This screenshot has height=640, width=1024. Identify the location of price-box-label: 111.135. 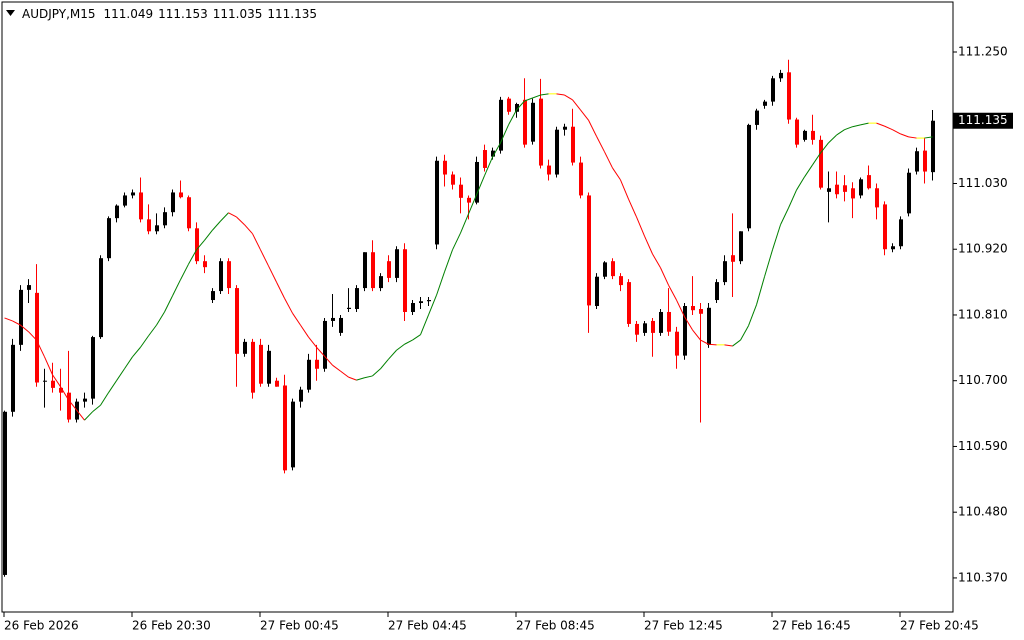
(983, 120).